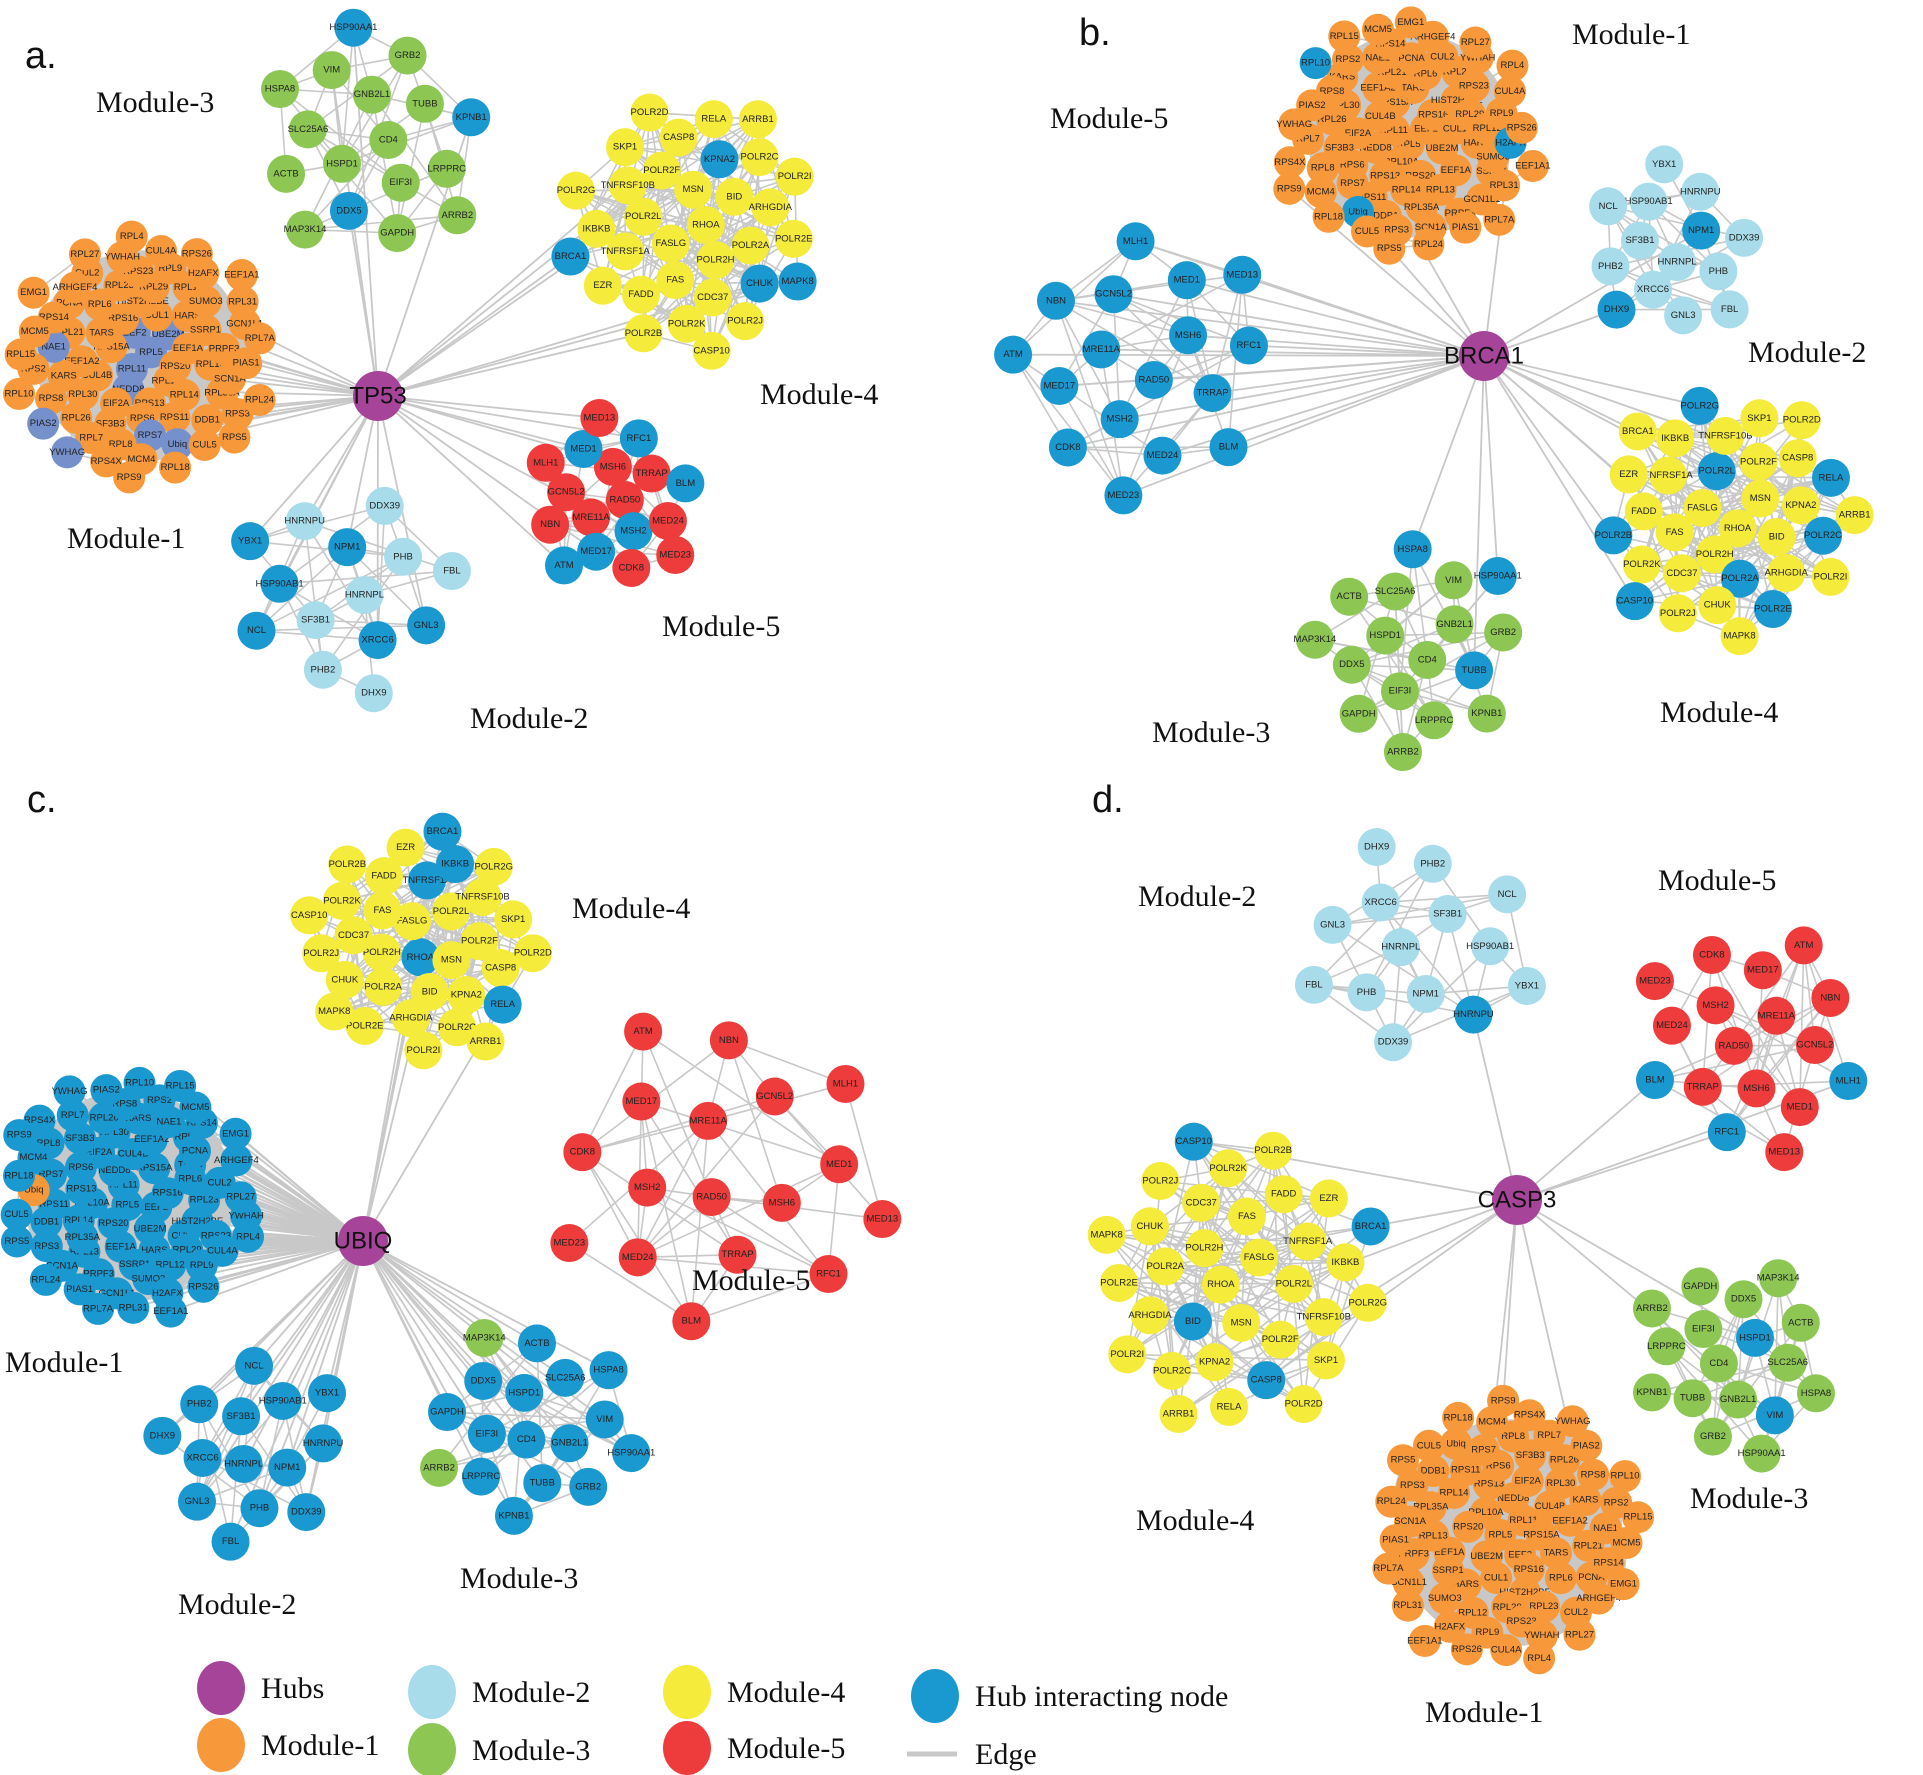 The height and width of the screenshot is (1775, 1923). What do you see at coordinates (106, 461) in the screenshot?
I see `gene-node: RPS4X` at bounding box center [106, 461].